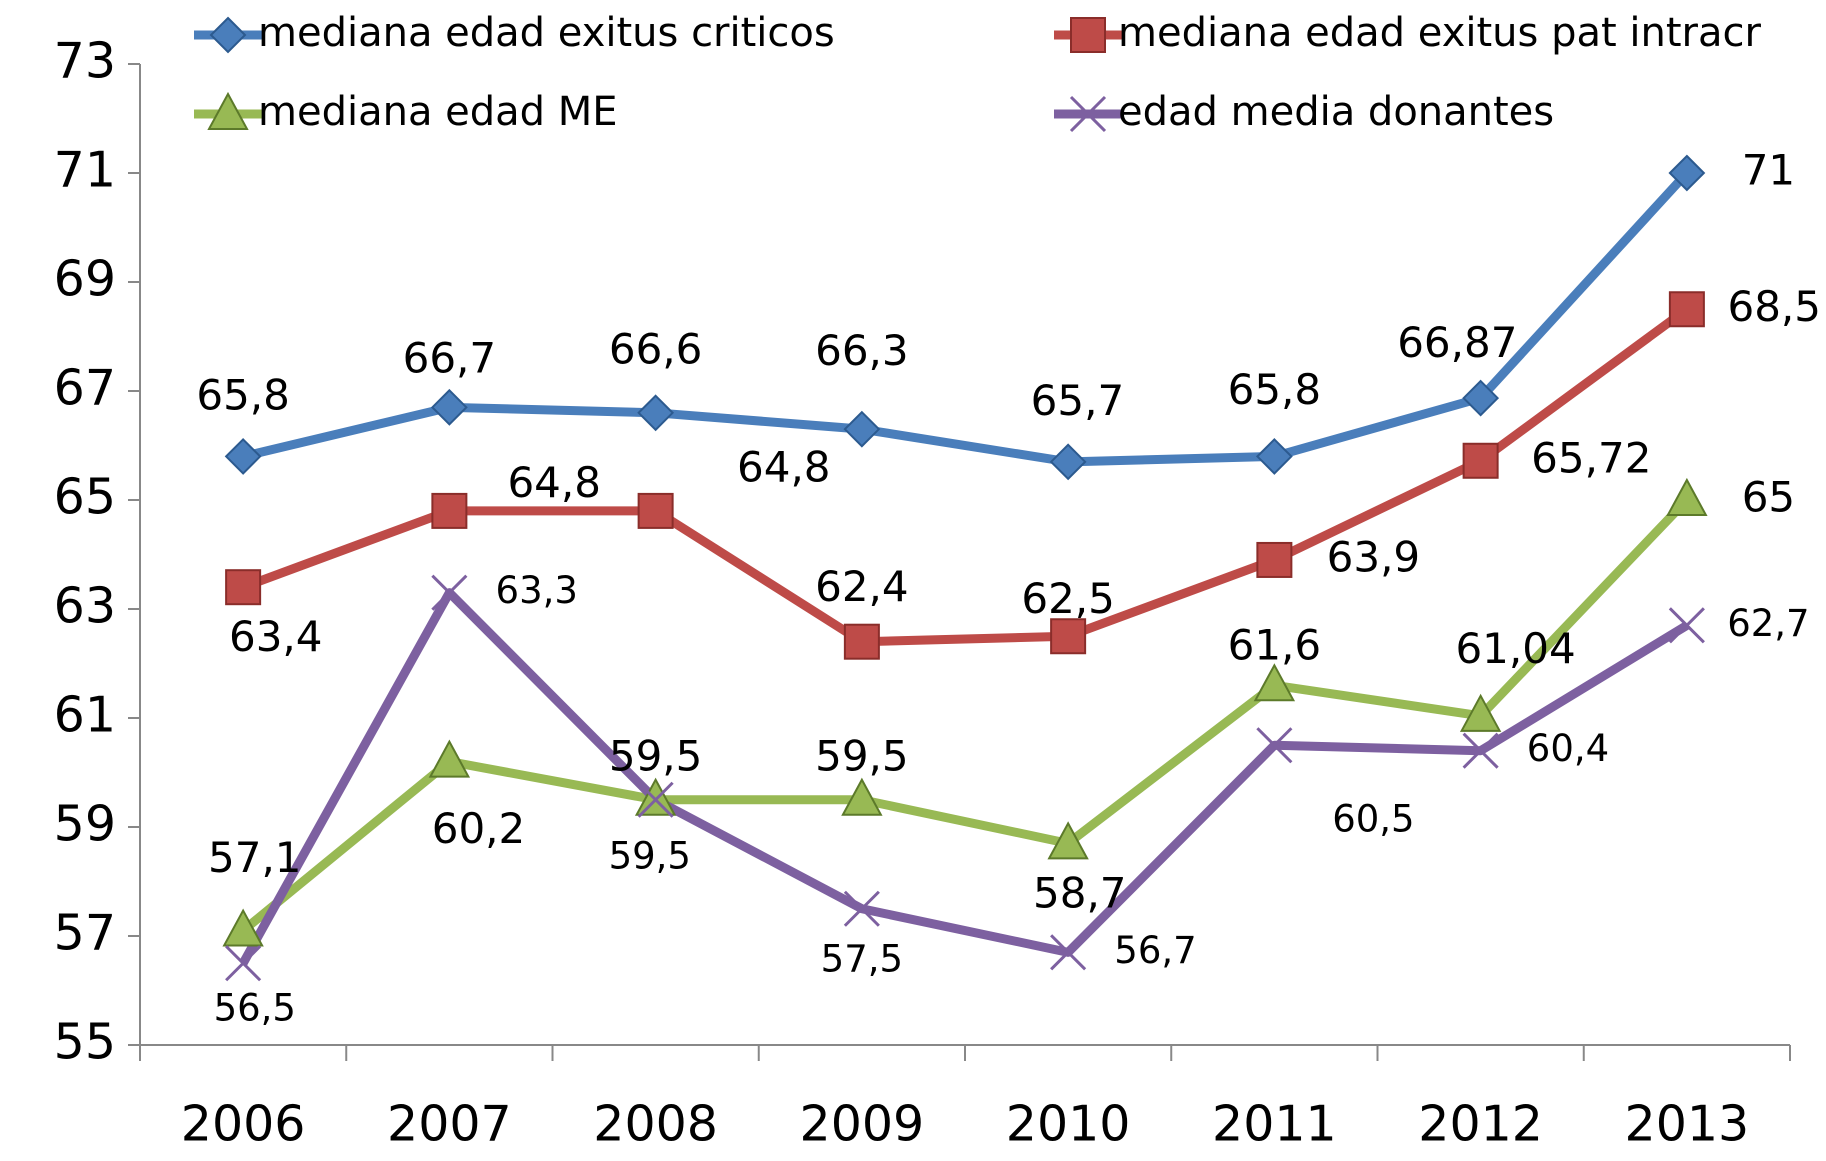 This screenshot has width=1826, height=1161. What do you see at coordinates (1155, 950) in the screenshot?
I see `data-label: 56,7` at bounding box center [1155, 950].